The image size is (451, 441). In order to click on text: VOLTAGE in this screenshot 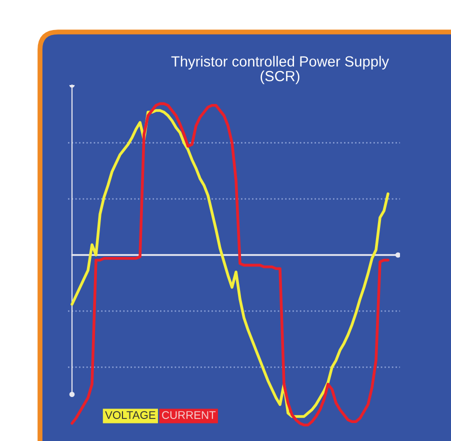, I will do `click(130, 415)`.